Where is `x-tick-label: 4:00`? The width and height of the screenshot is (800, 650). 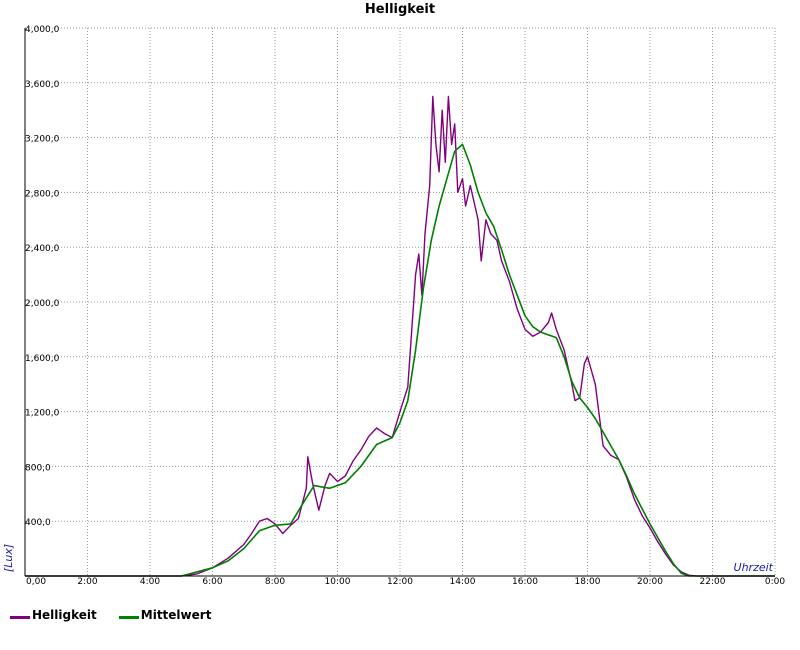 x-tick-label: 4:00 is located at coordinates (150, 582).